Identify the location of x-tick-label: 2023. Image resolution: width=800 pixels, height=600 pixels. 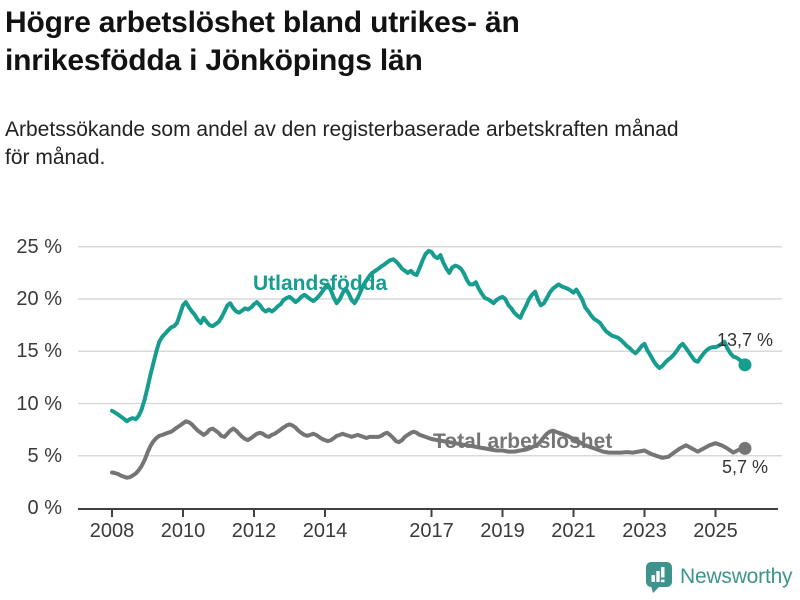
(644, 531).